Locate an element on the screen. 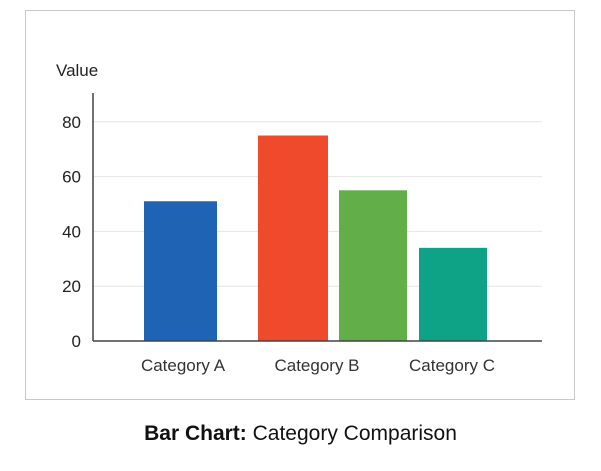  y-tick-labels: 0 20 40 60 80 is located at coordinates (71, 232).